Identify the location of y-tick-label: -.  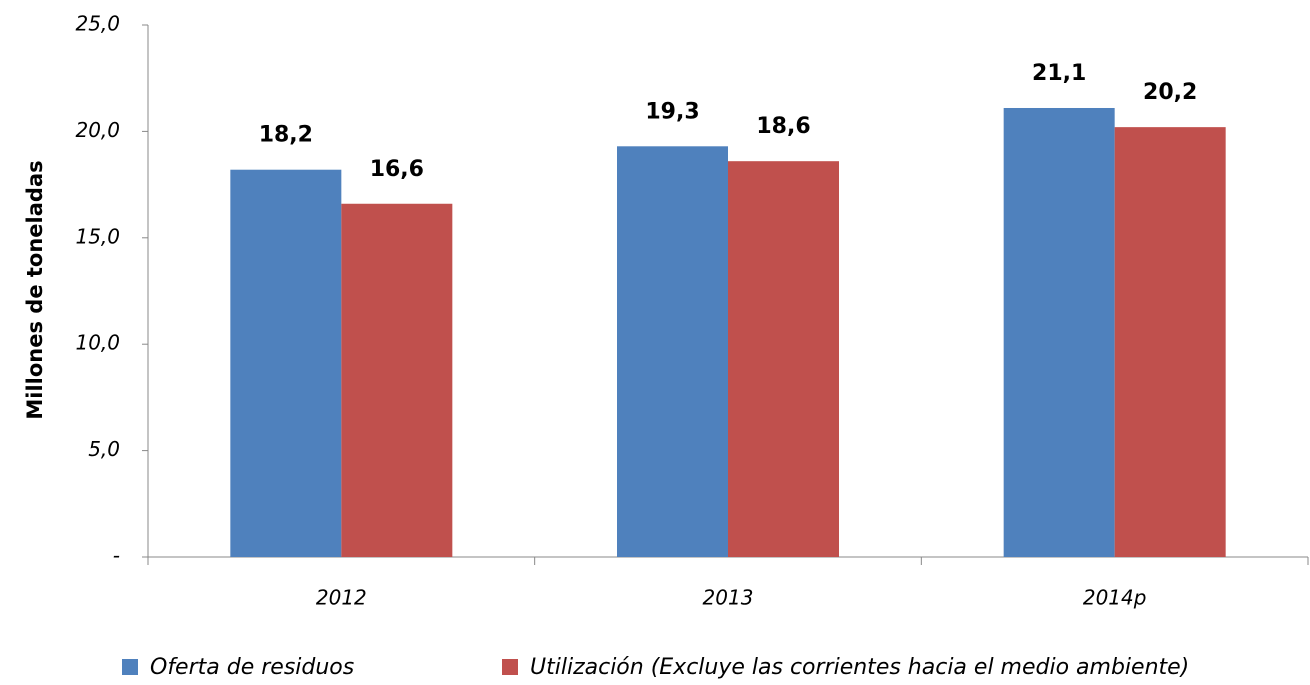
(116, 556).